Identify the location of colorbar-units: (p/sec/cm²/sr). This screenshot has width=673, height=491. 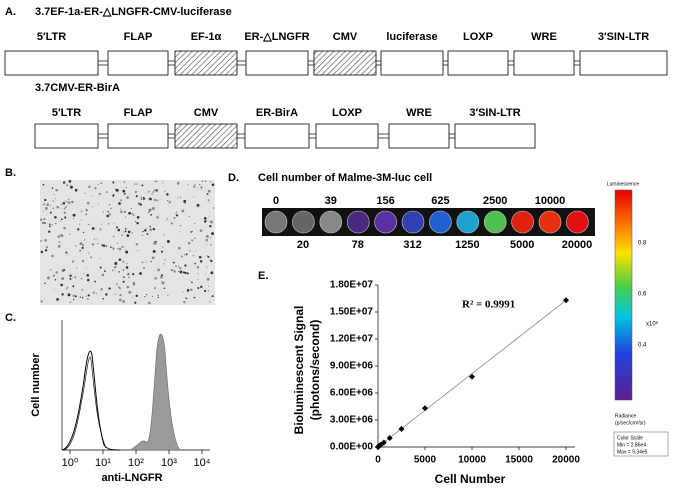
(630, 423).